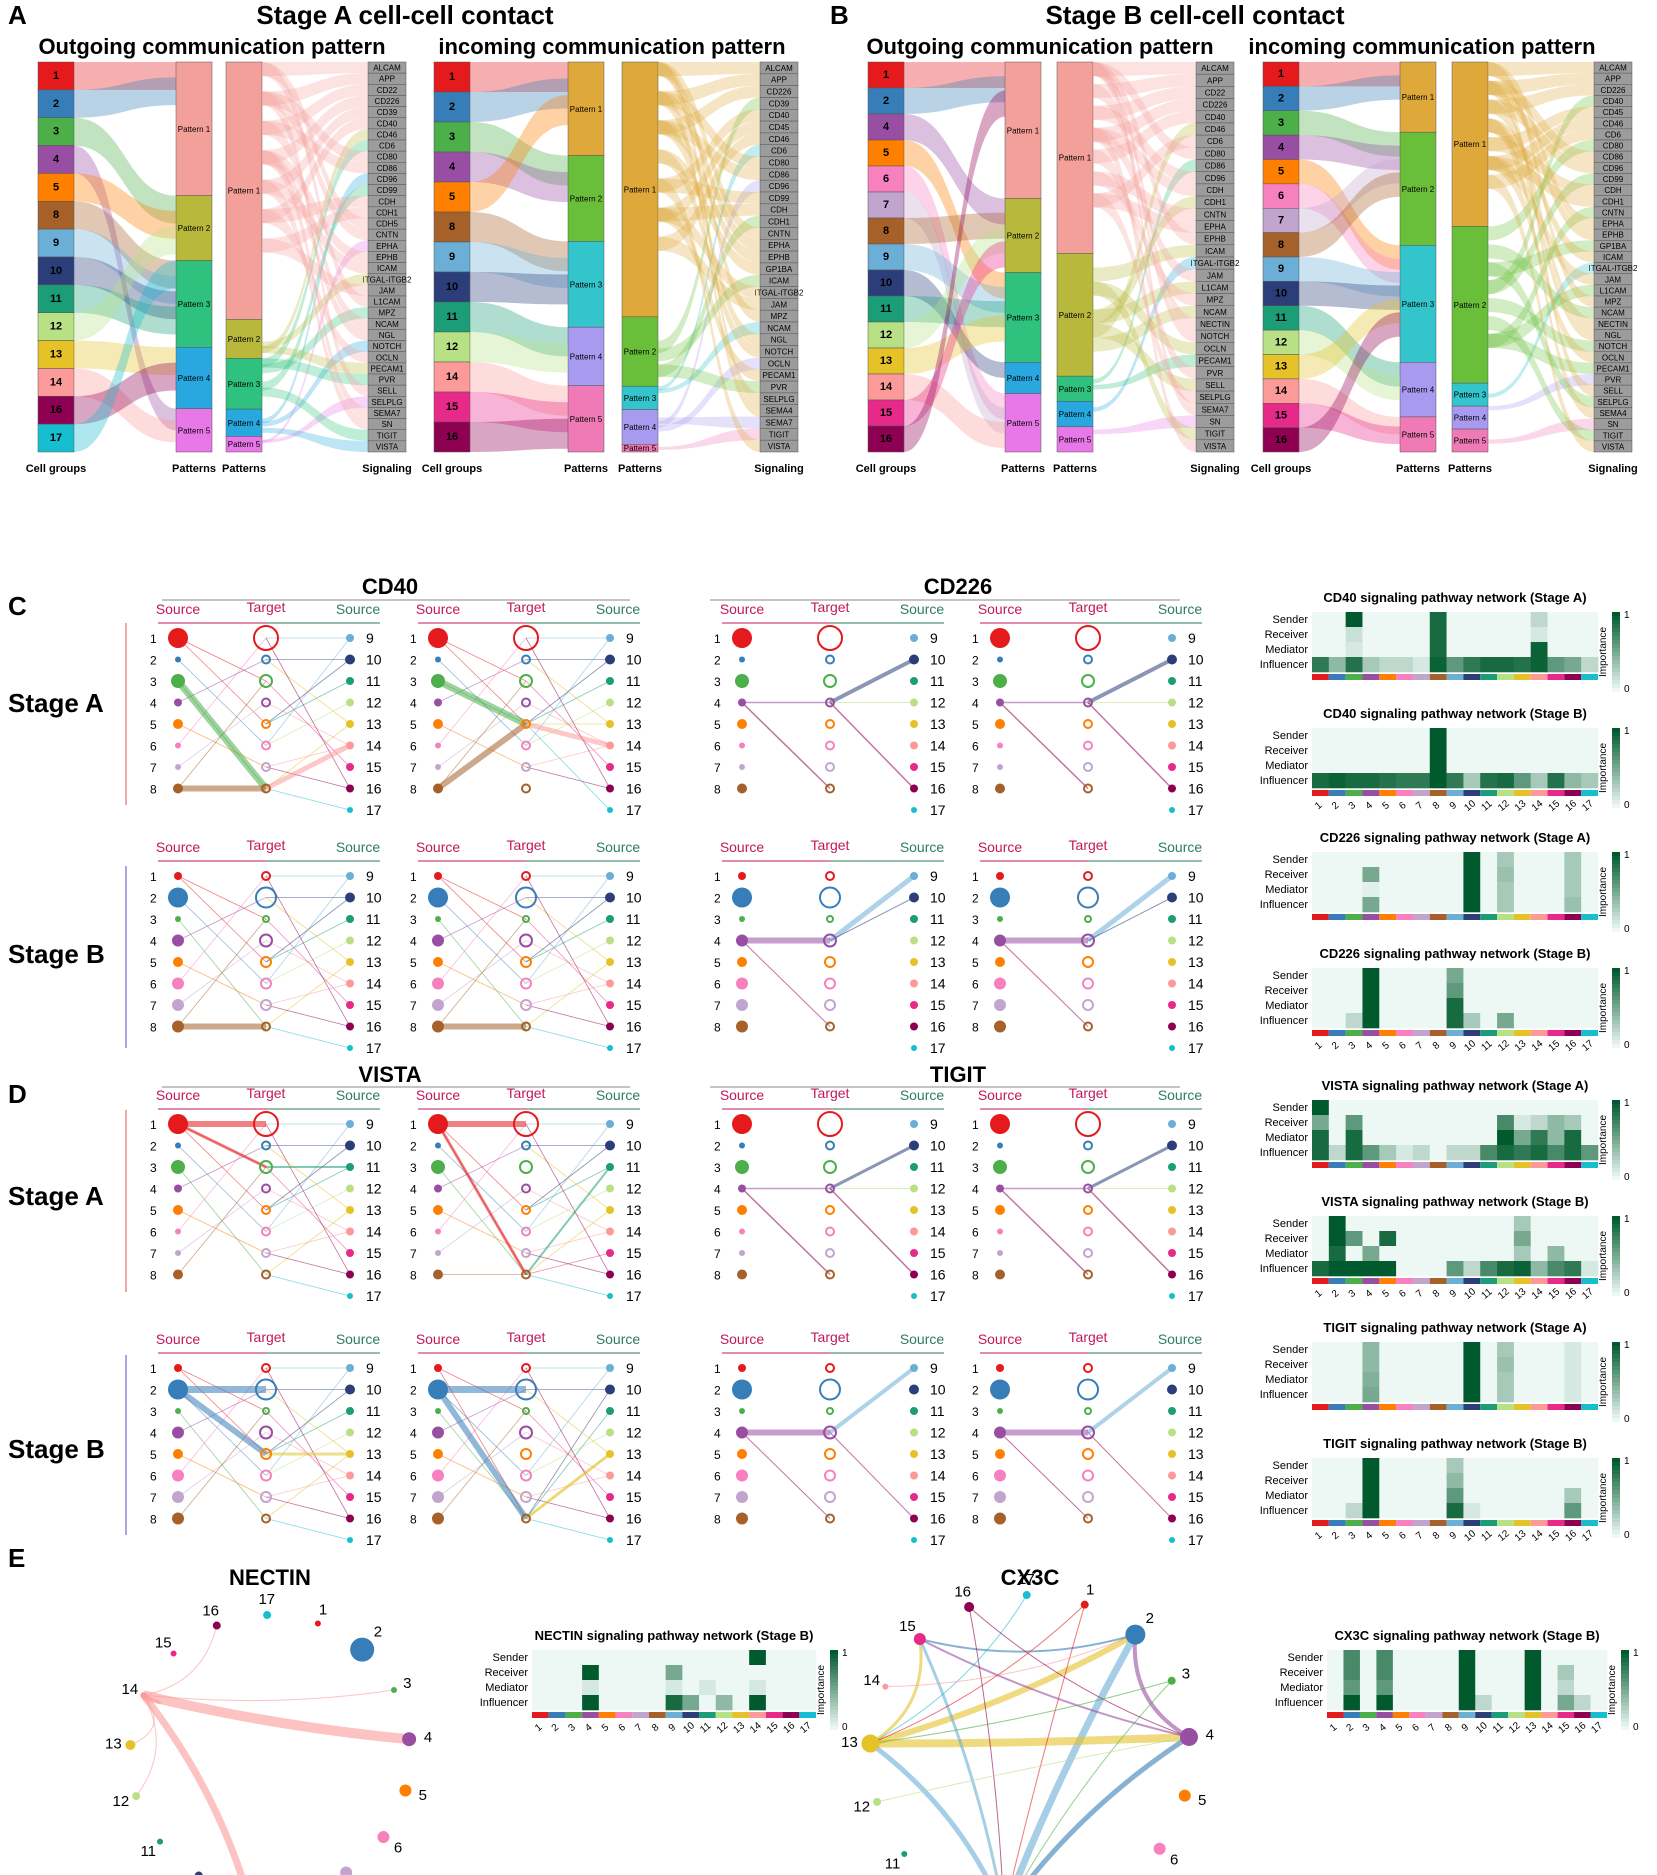 The width and height of the screenshot is (1657, 1875). I want to click on heatmap-col-label: 11, so click(1487, 1293).